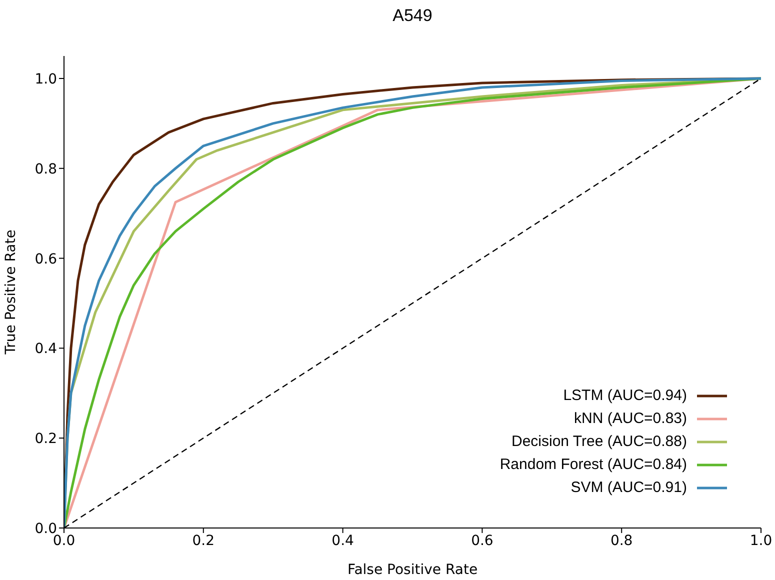  Describe the element at coordinates (45, 439) in the screenshot. I see `y-tick-label: 0.2` at that location.